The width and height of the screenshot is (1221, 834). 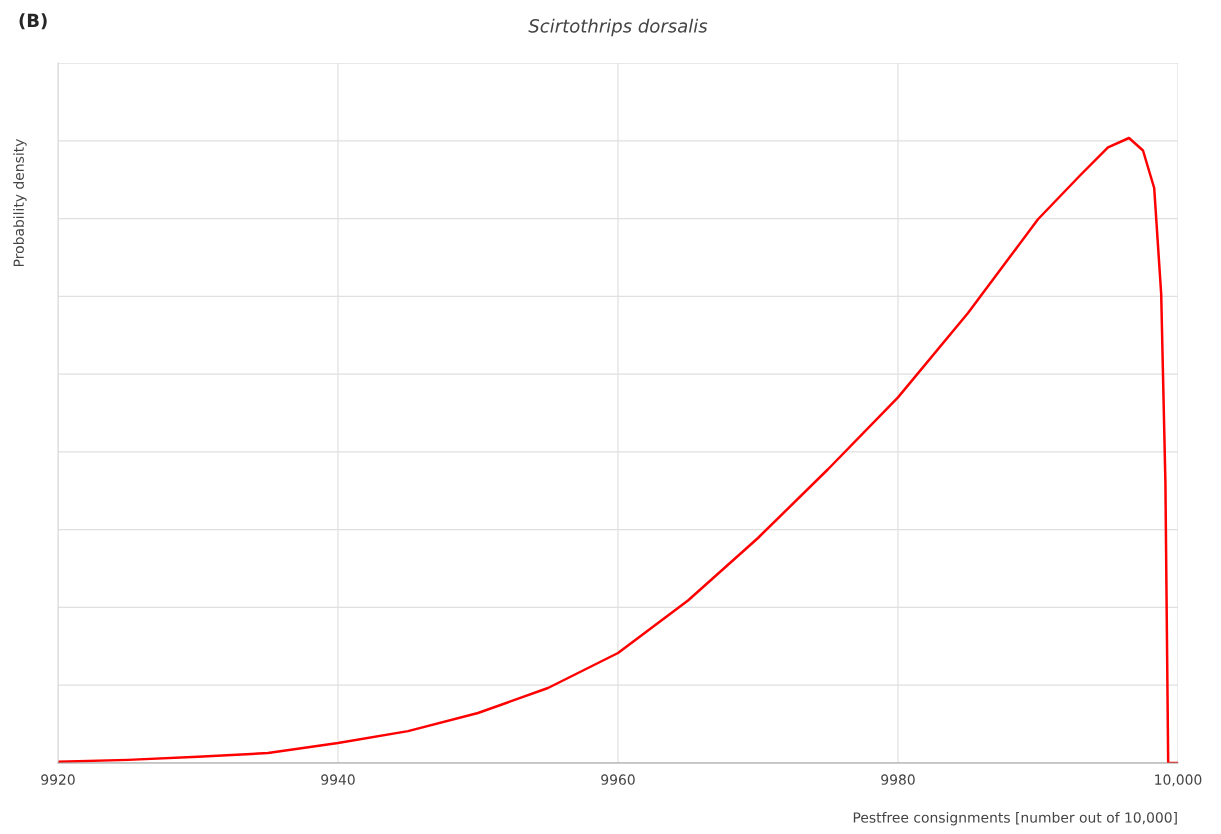 What do you see at coordinates (20, 203) in the screenshot?
I see `y-axis-title: Probability density` at bounding box center [20, 203].